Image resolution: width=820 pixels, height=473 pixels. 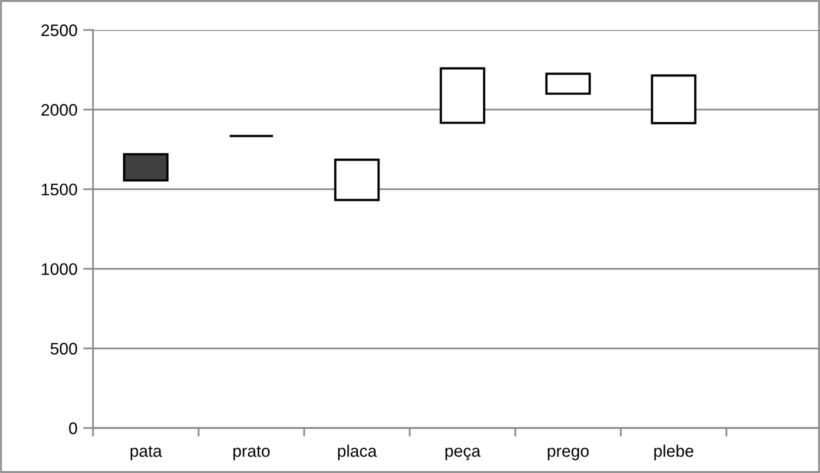 I want to click on y-tick-label: 2000, so click(x=59, y=110).